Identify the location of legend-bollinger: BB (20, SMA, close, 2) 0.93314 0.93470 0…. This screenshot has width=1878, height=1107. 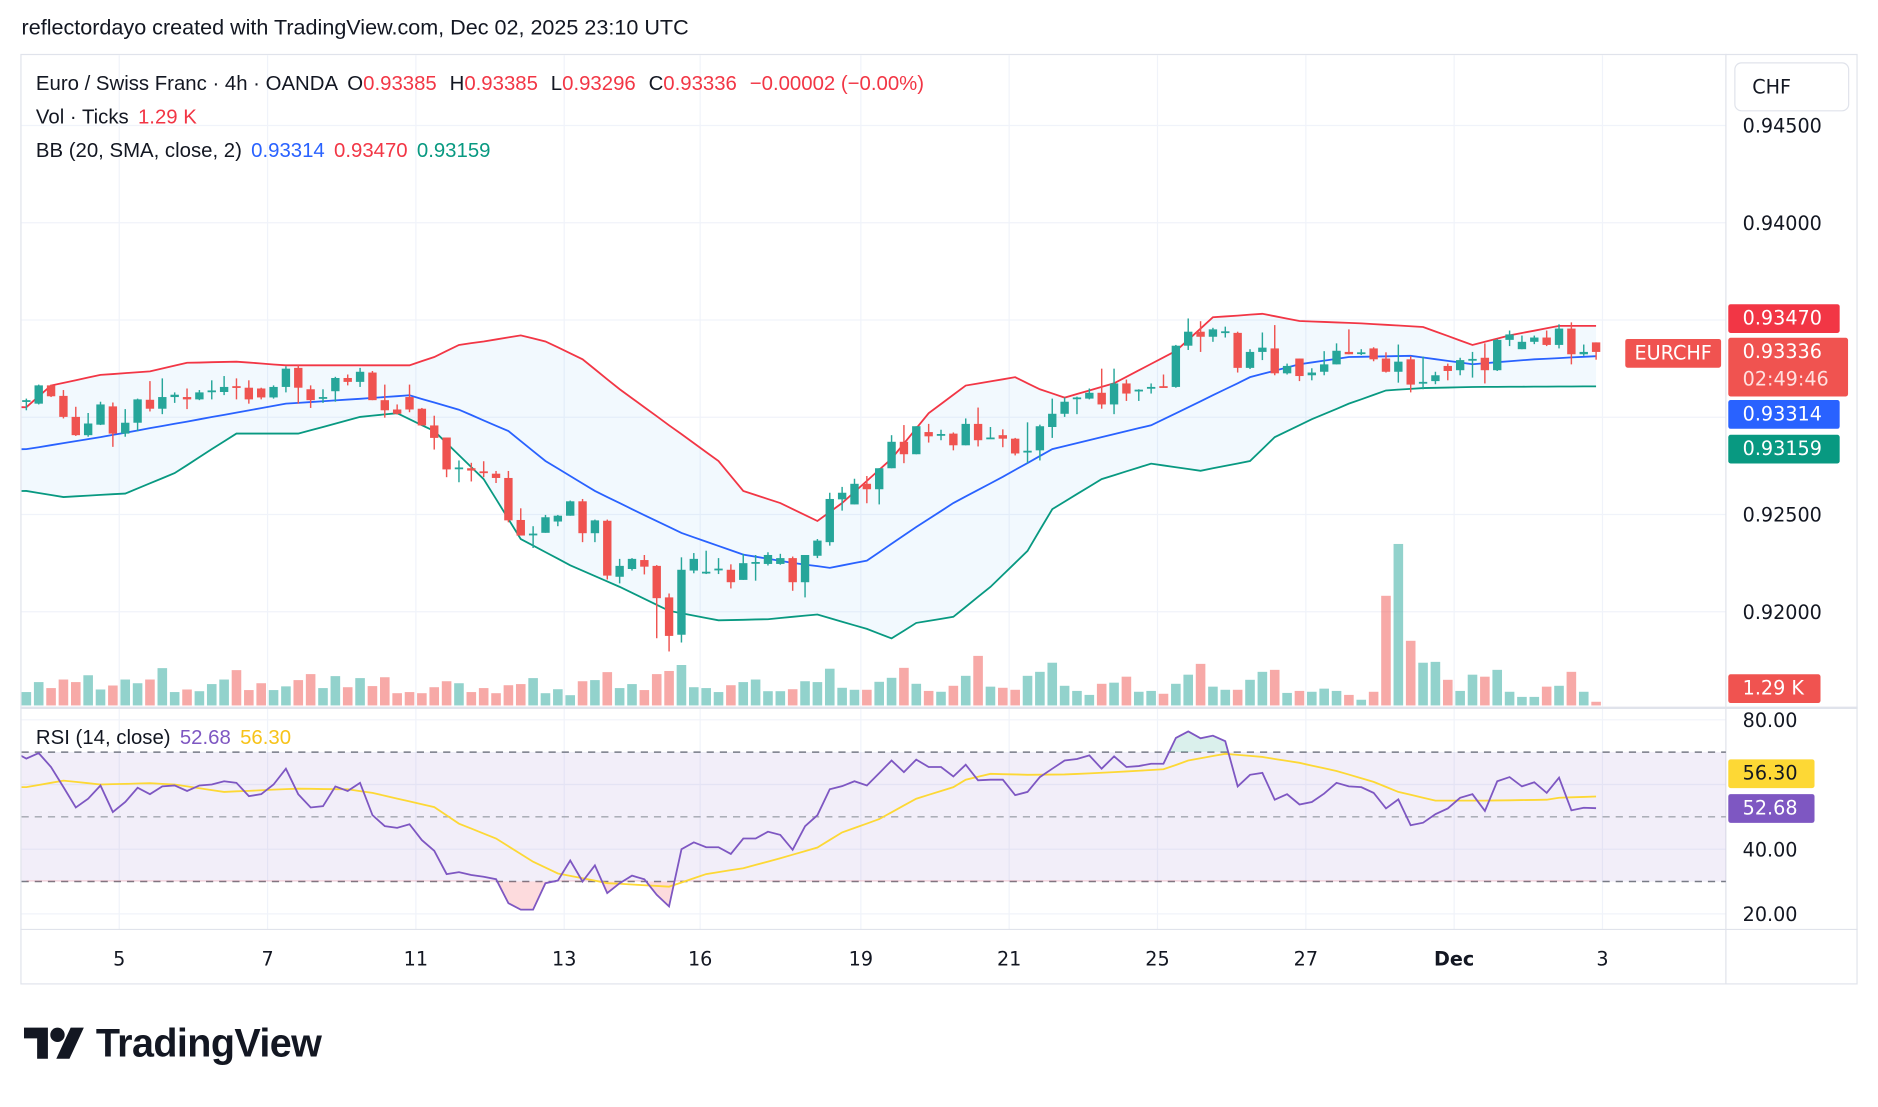
(265, 151).